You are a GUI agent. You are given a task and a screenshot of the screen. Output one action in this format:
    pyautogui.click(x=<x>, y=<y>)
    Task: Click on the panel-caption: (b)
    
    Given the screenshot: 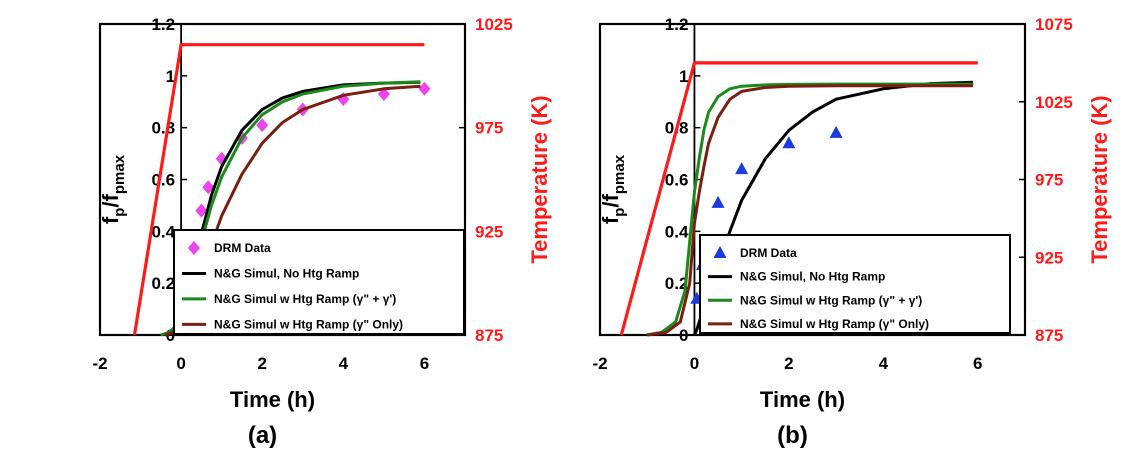 What is the action you would take?
    pyautogui.click(x=792, y=435)
    